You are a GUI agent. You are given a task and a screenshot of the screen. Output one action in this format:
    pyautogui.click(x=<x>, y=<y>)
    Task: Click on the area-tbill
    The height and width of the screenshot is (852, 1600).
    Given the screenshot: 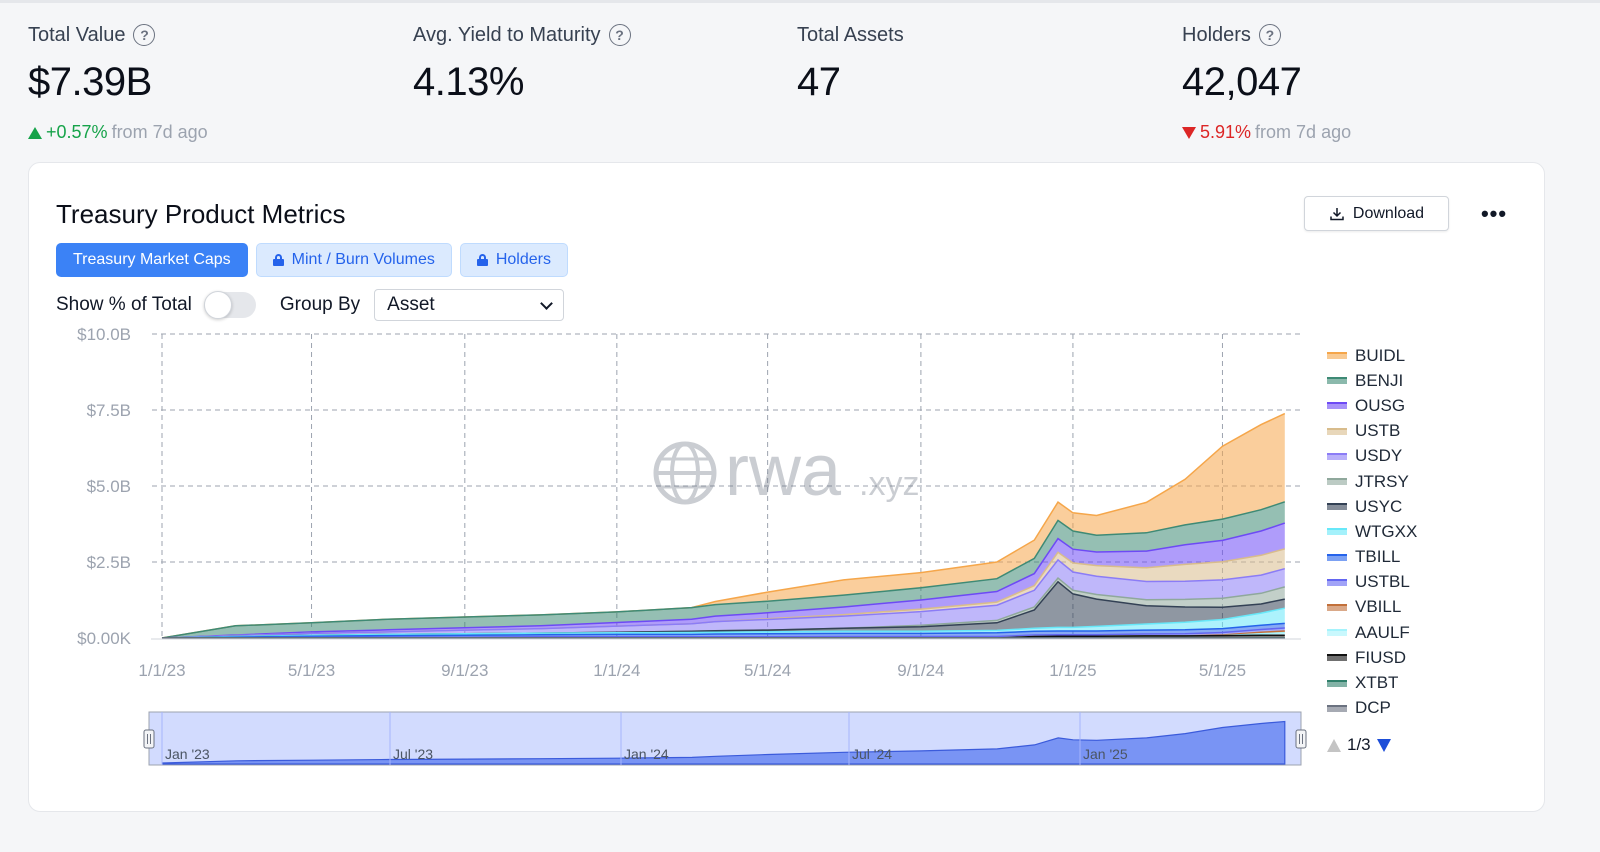 What is the action you would take?
    pyautogui.click(x=723, y=630)
    